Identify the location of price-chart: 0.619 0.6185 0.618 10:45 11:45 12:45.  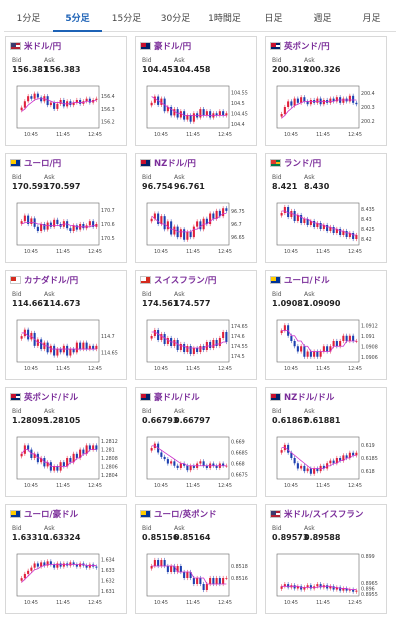
(327, 462).